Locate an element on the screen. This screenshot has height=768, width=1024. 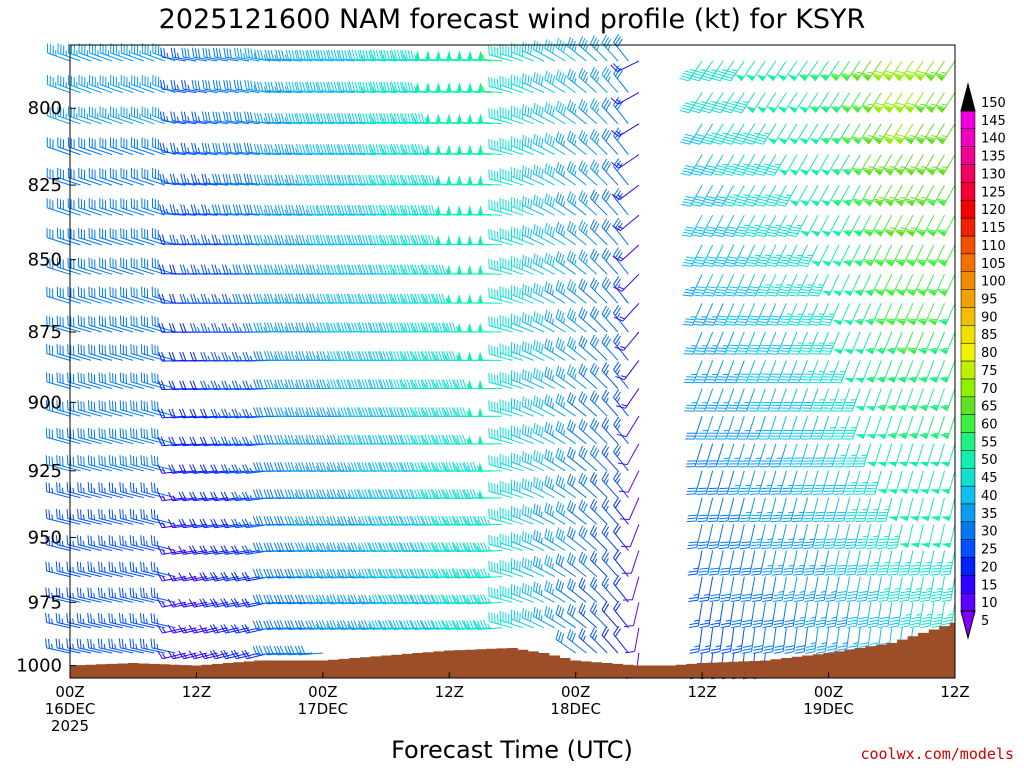
colorbar-label: 80 is located at coordinates (989, 353).